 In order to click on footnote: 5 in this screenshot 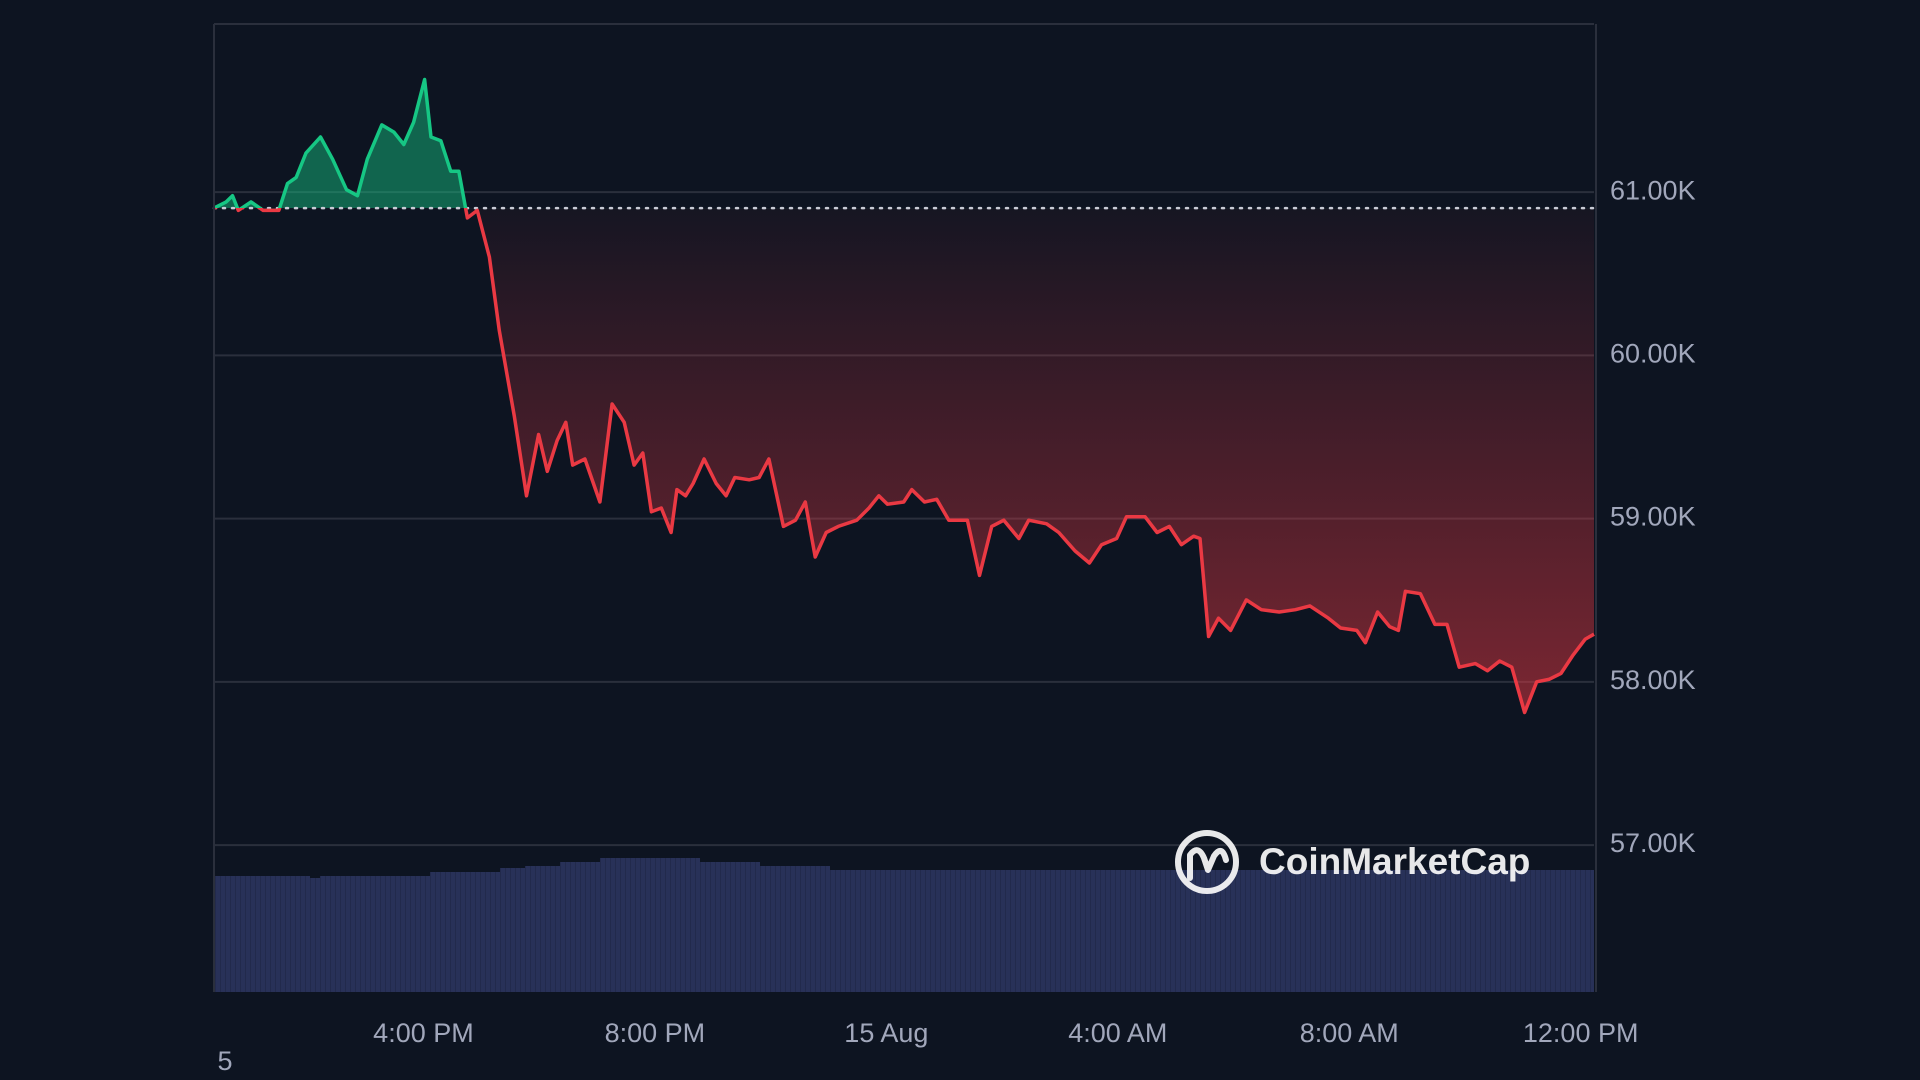, I will do `click(224, 1061)`.